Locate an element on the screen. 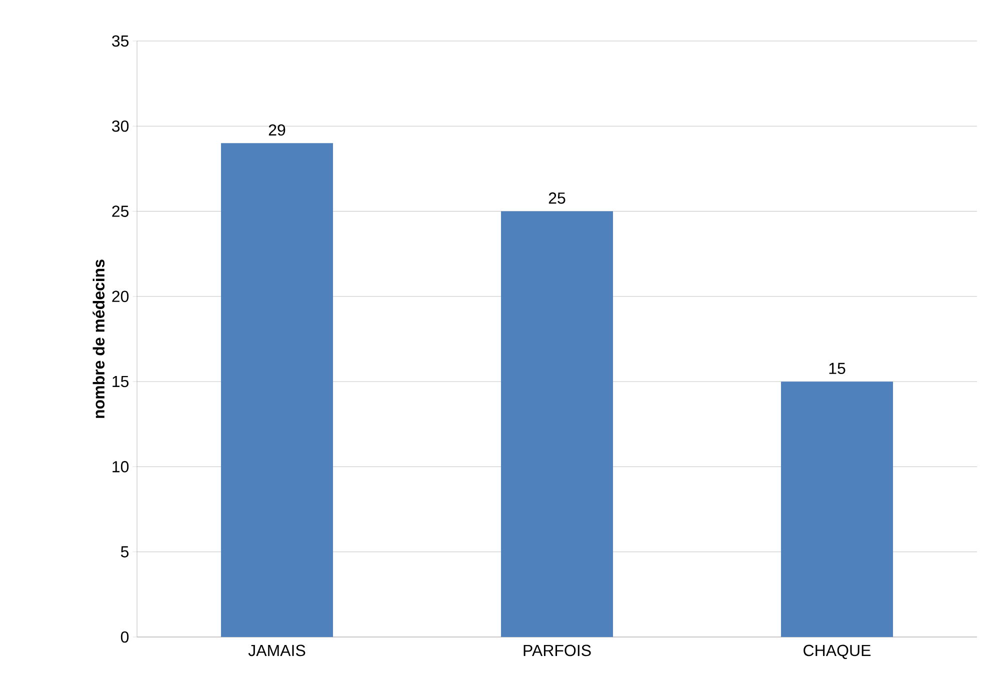 The image size is (996, 697). x-tick-label: CHAQUE is located at coordinates (837, 651).